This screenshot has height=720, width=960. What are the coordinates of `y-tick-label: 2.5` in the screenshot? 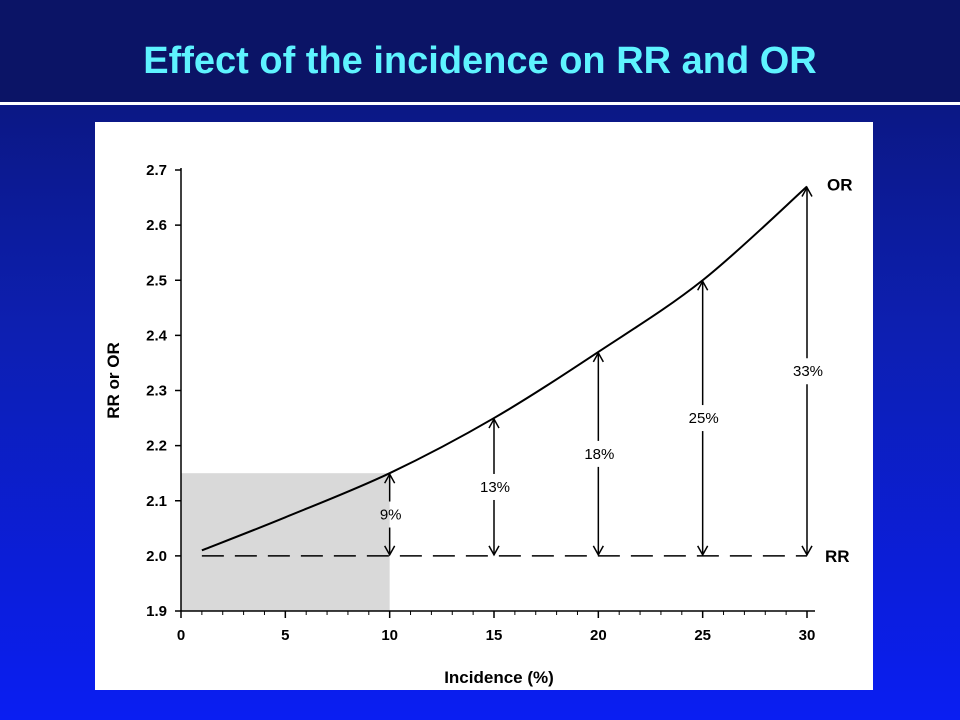 It's located at (156, 280).